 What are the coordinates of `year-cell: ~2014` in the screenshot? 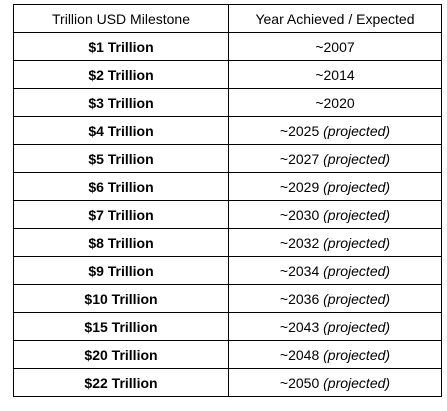 It's located at (335, 74).